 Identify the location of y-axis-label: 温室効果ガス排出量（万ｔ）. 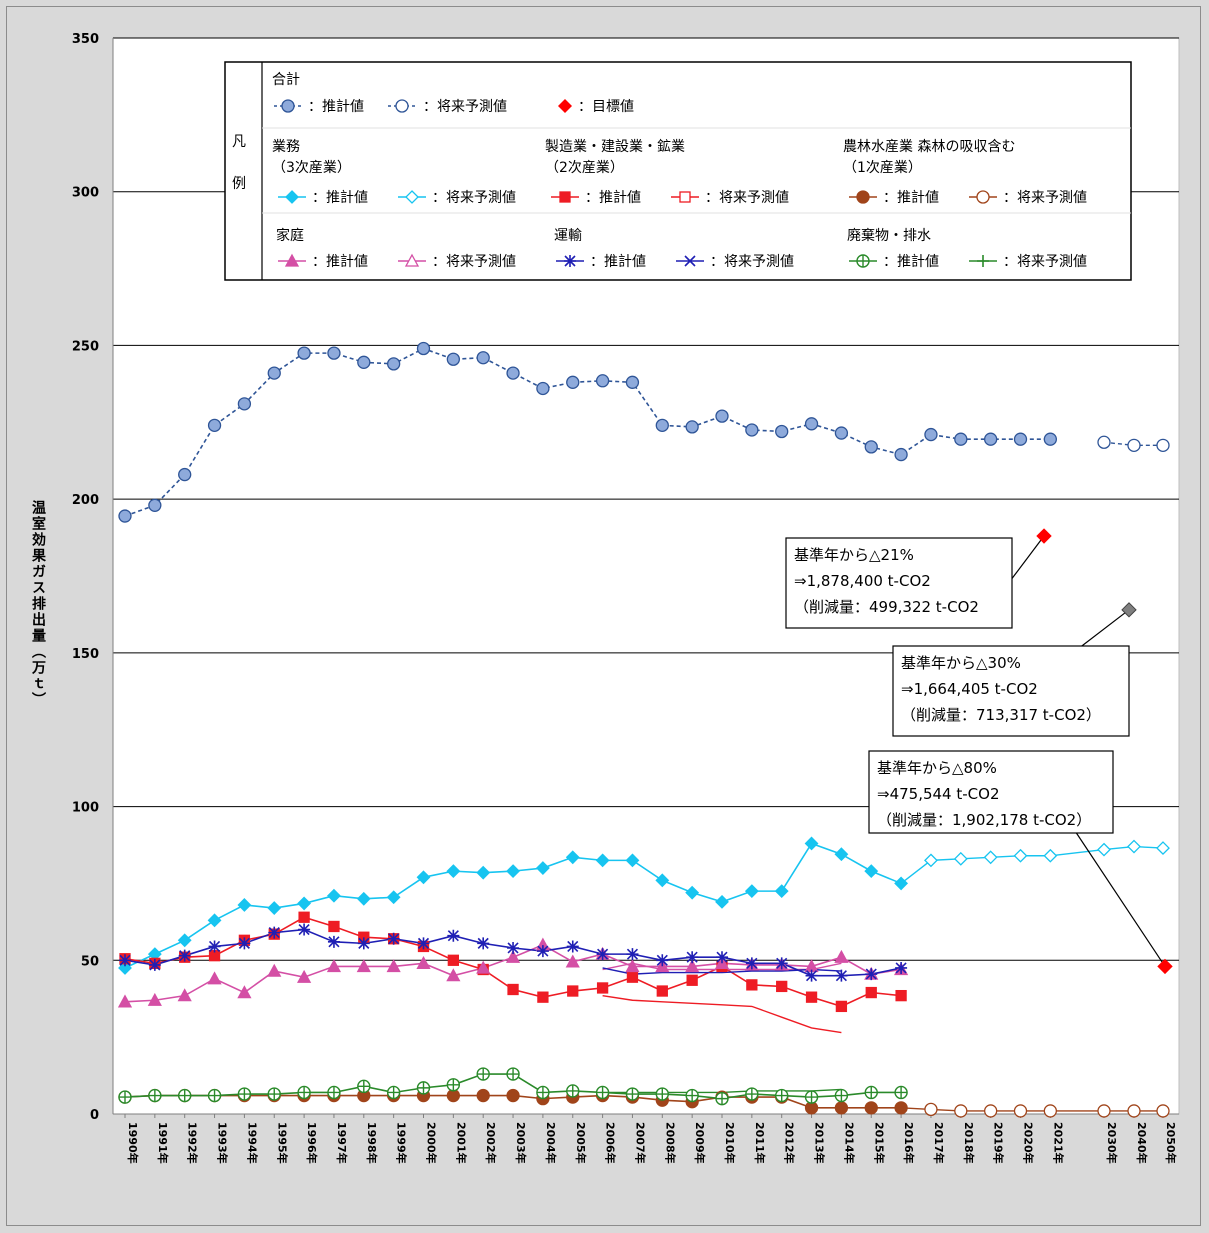
(38, 604).